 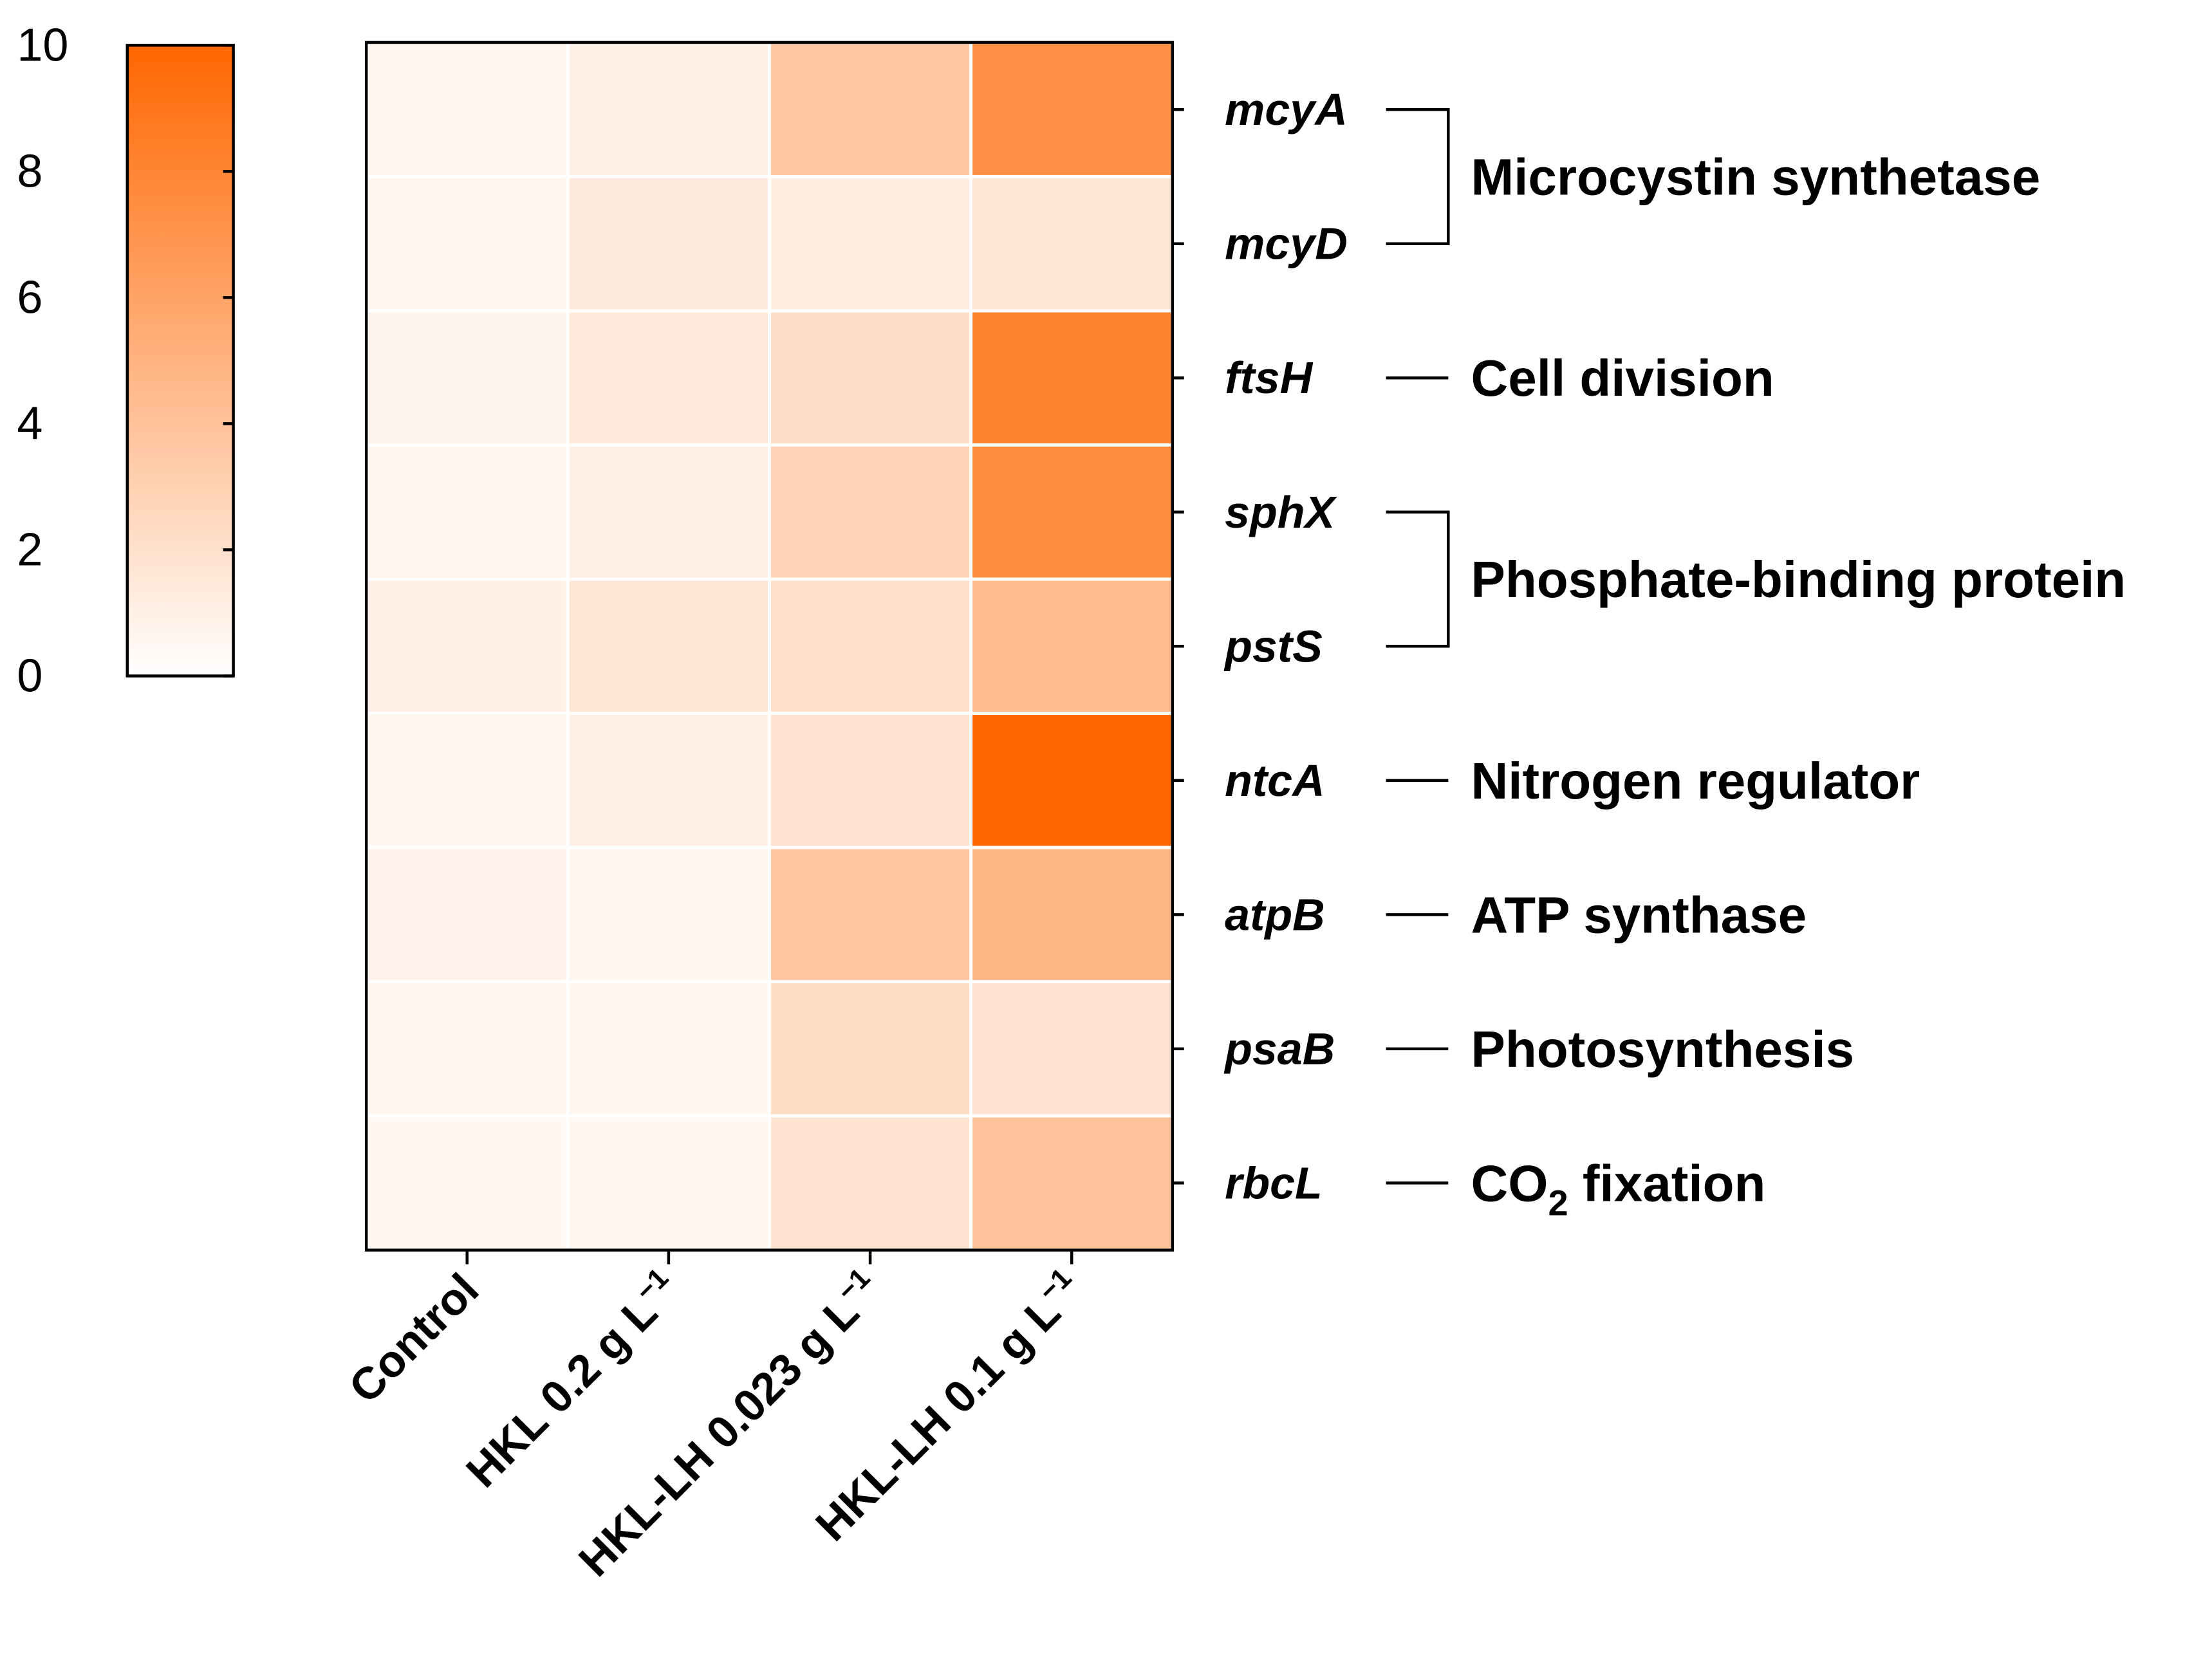 I want to click on function-label: Phosphate-binding protein, so click(x=1799, y=579).